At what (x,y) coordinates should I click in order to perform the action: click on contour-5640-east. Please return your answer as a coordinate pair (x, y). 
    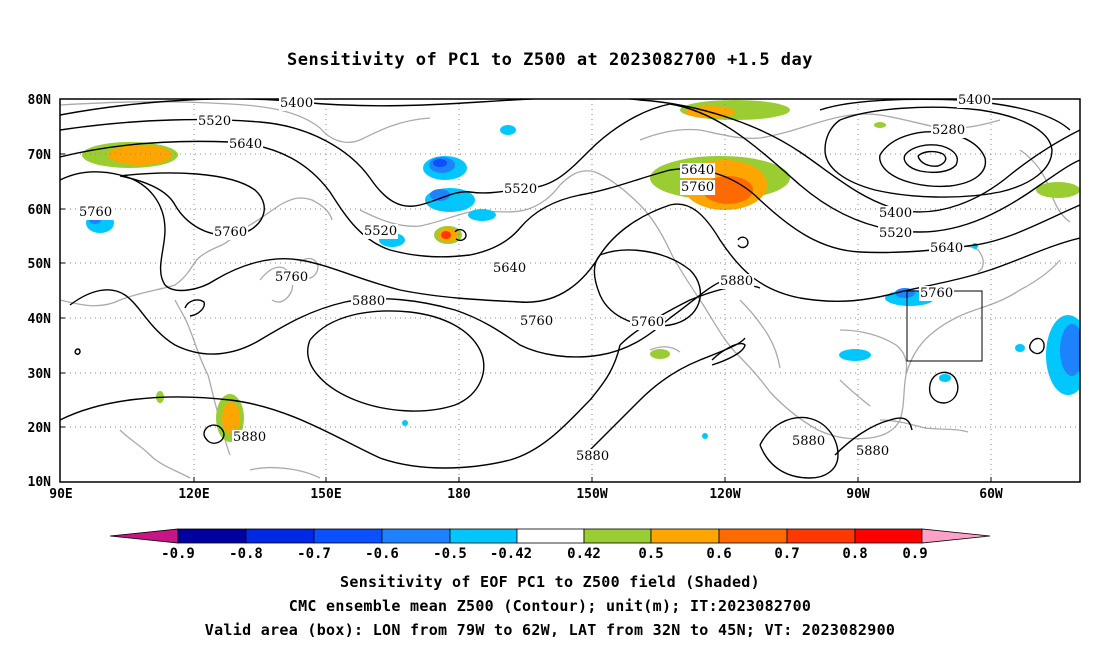
    Looking at the image, I should click on (874, 211).